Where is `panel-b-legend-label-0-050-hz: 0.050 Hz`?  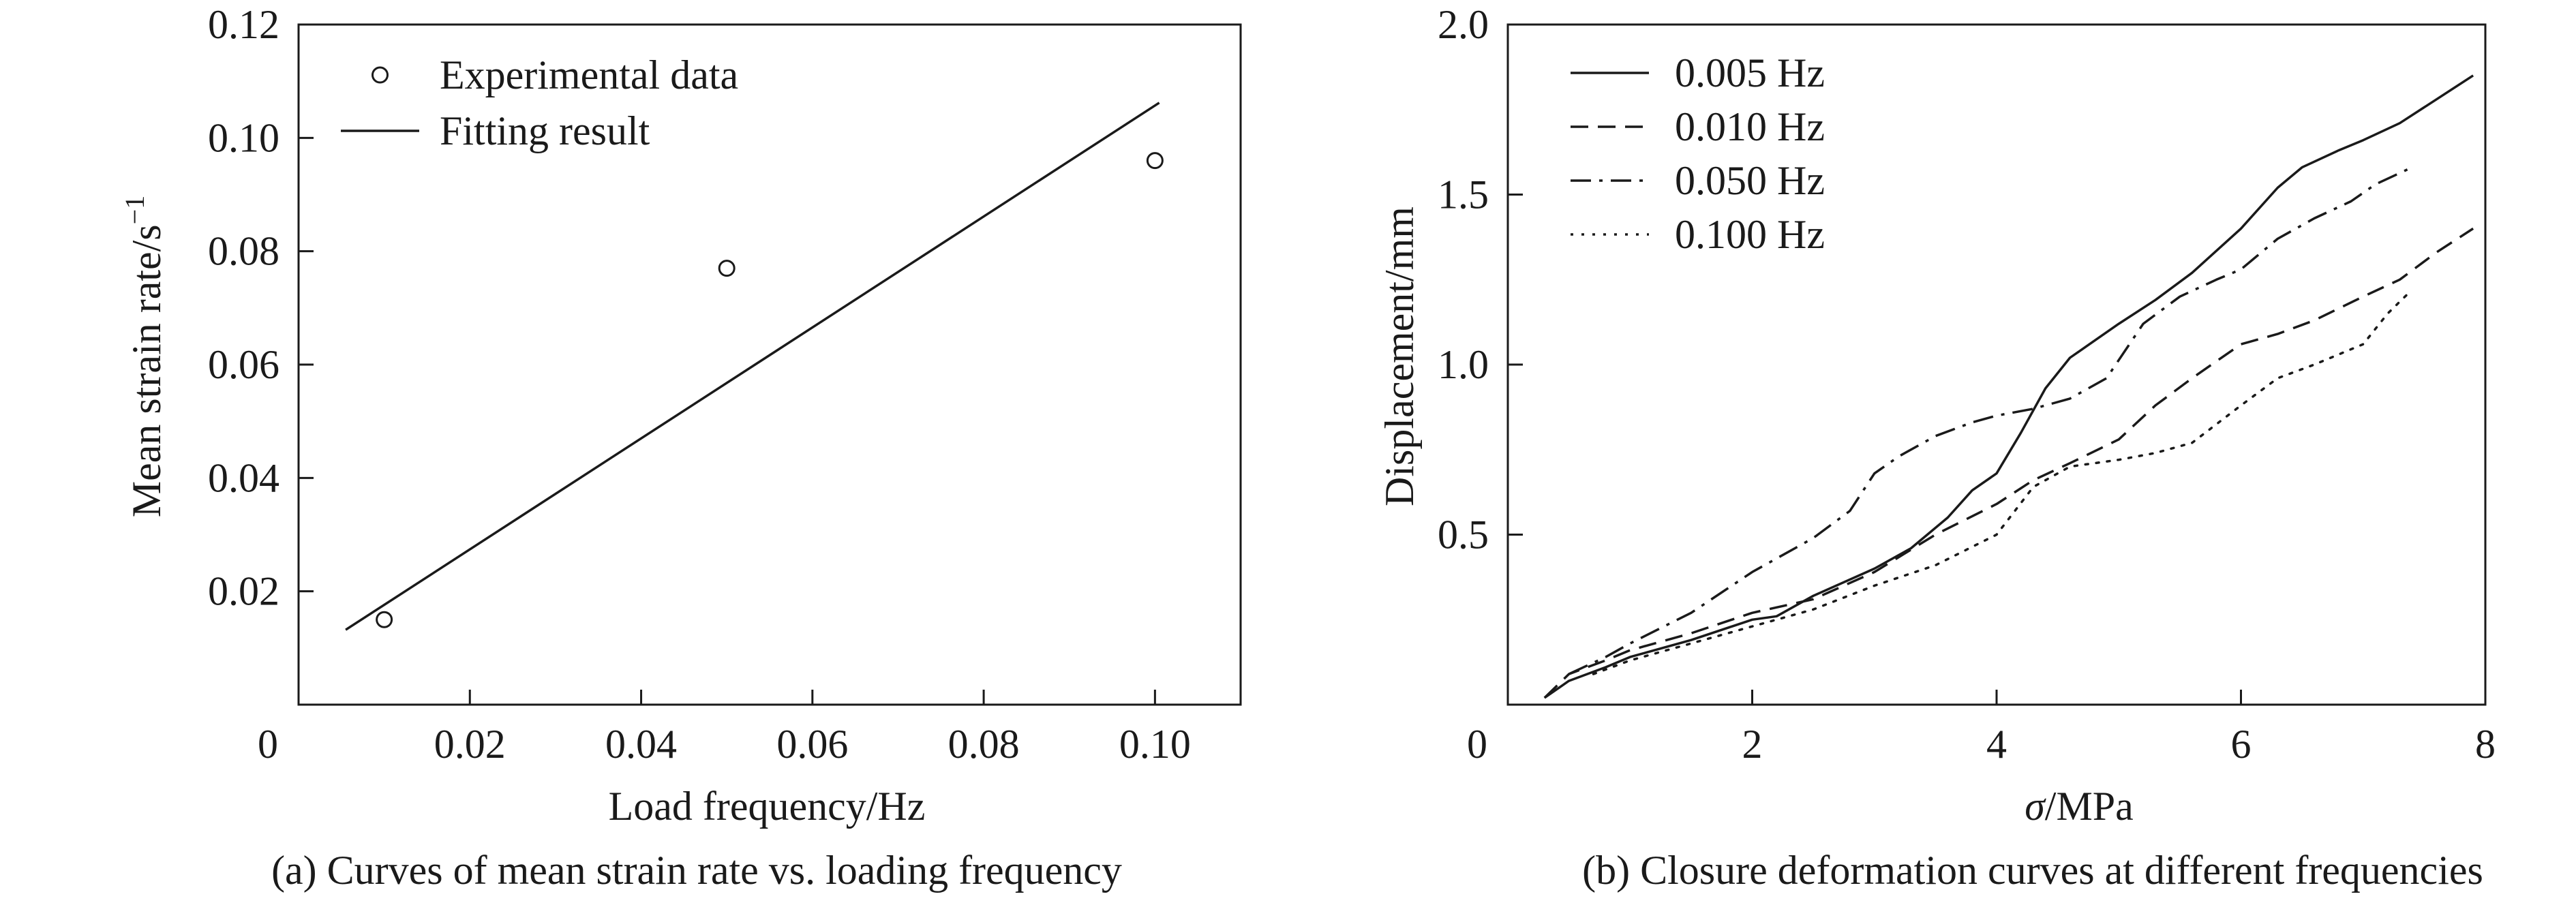
panel-b-legend-label-0-050-hz: 0.050 Hz is located at coordinates (1750, 180).